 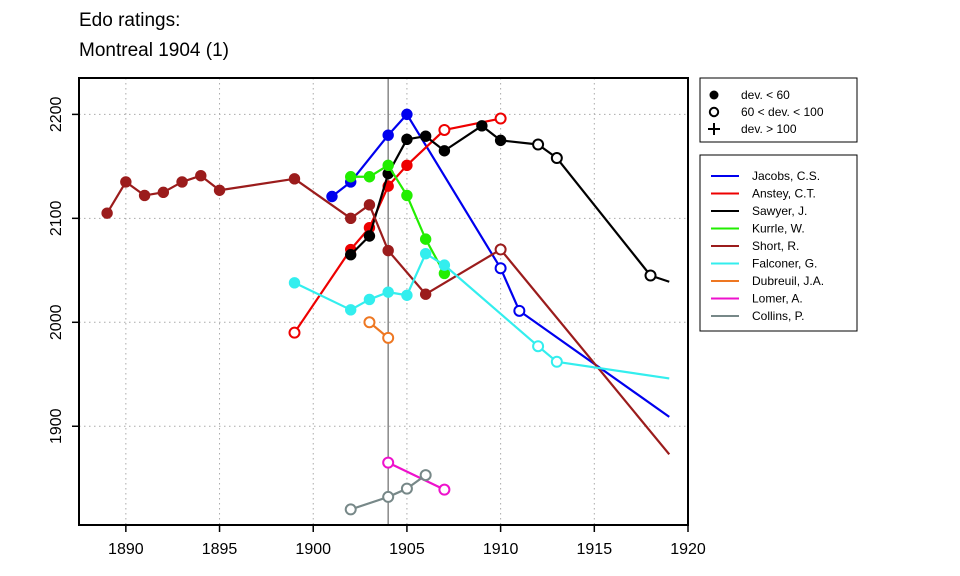 I want to click on series-Dubreuil, J.A., so click(x=379, y=330).